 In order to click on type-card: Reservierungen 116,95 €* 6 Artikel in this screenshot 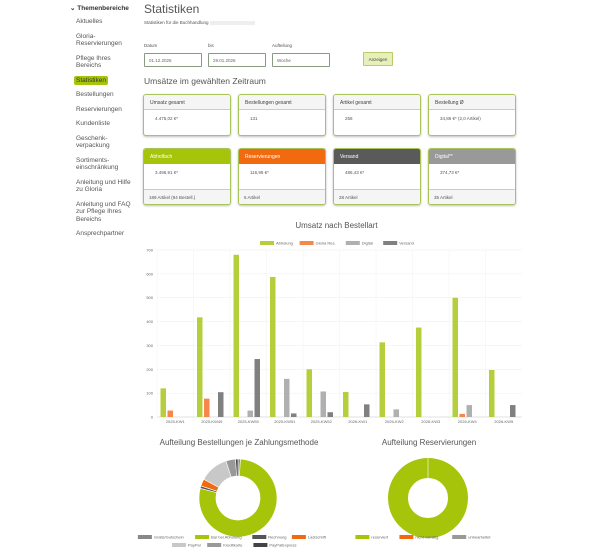, I will do `click(282, 176)`.